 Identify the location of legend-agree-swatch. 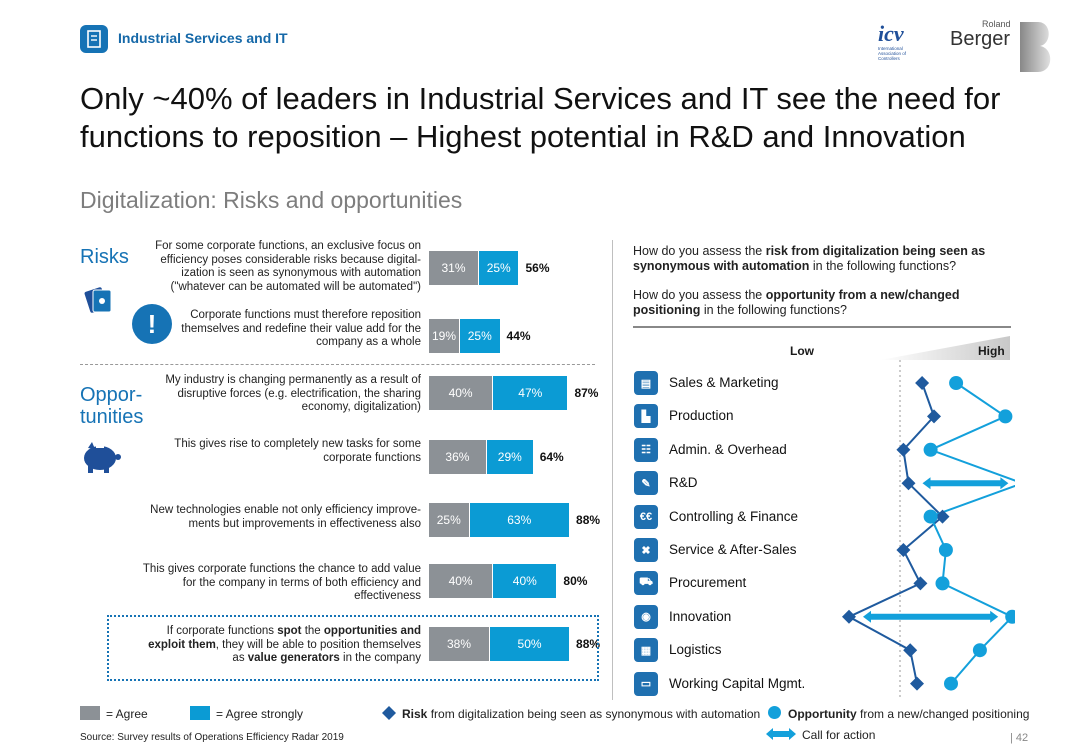
(90, 713).